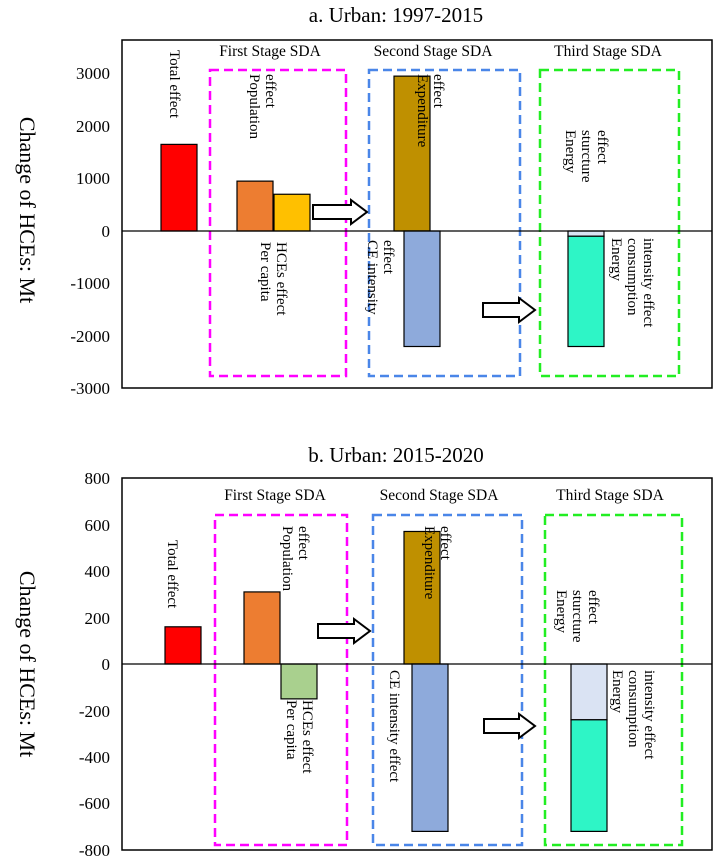  Describe the element at coordinates (380, 277) in the screenshot. I see `bar-label: CE intensityeffect` at that location.